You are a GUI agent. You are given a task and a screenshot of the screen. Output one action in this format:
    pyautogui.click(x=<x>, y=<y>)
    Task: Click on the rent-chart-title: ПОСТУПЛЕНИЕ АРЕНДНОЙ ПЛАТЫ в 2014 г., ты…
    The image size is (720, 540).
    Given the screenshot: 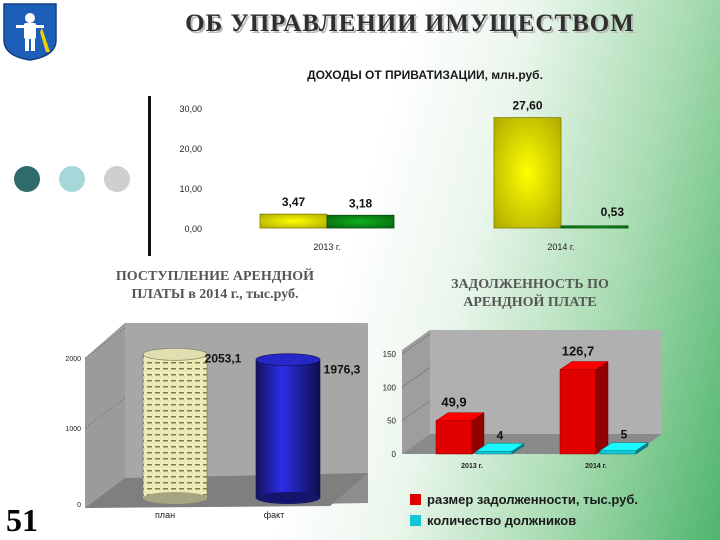 What is the action you would take?
    pyautogui.click(x=215, y=285)
    